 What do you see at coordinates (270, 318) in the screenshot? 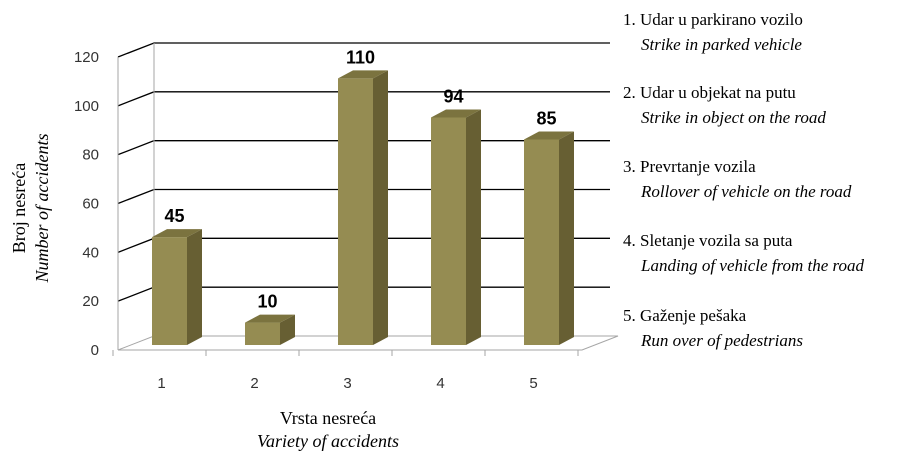
I see `bar-2-top` at bounding box center [270, 318].